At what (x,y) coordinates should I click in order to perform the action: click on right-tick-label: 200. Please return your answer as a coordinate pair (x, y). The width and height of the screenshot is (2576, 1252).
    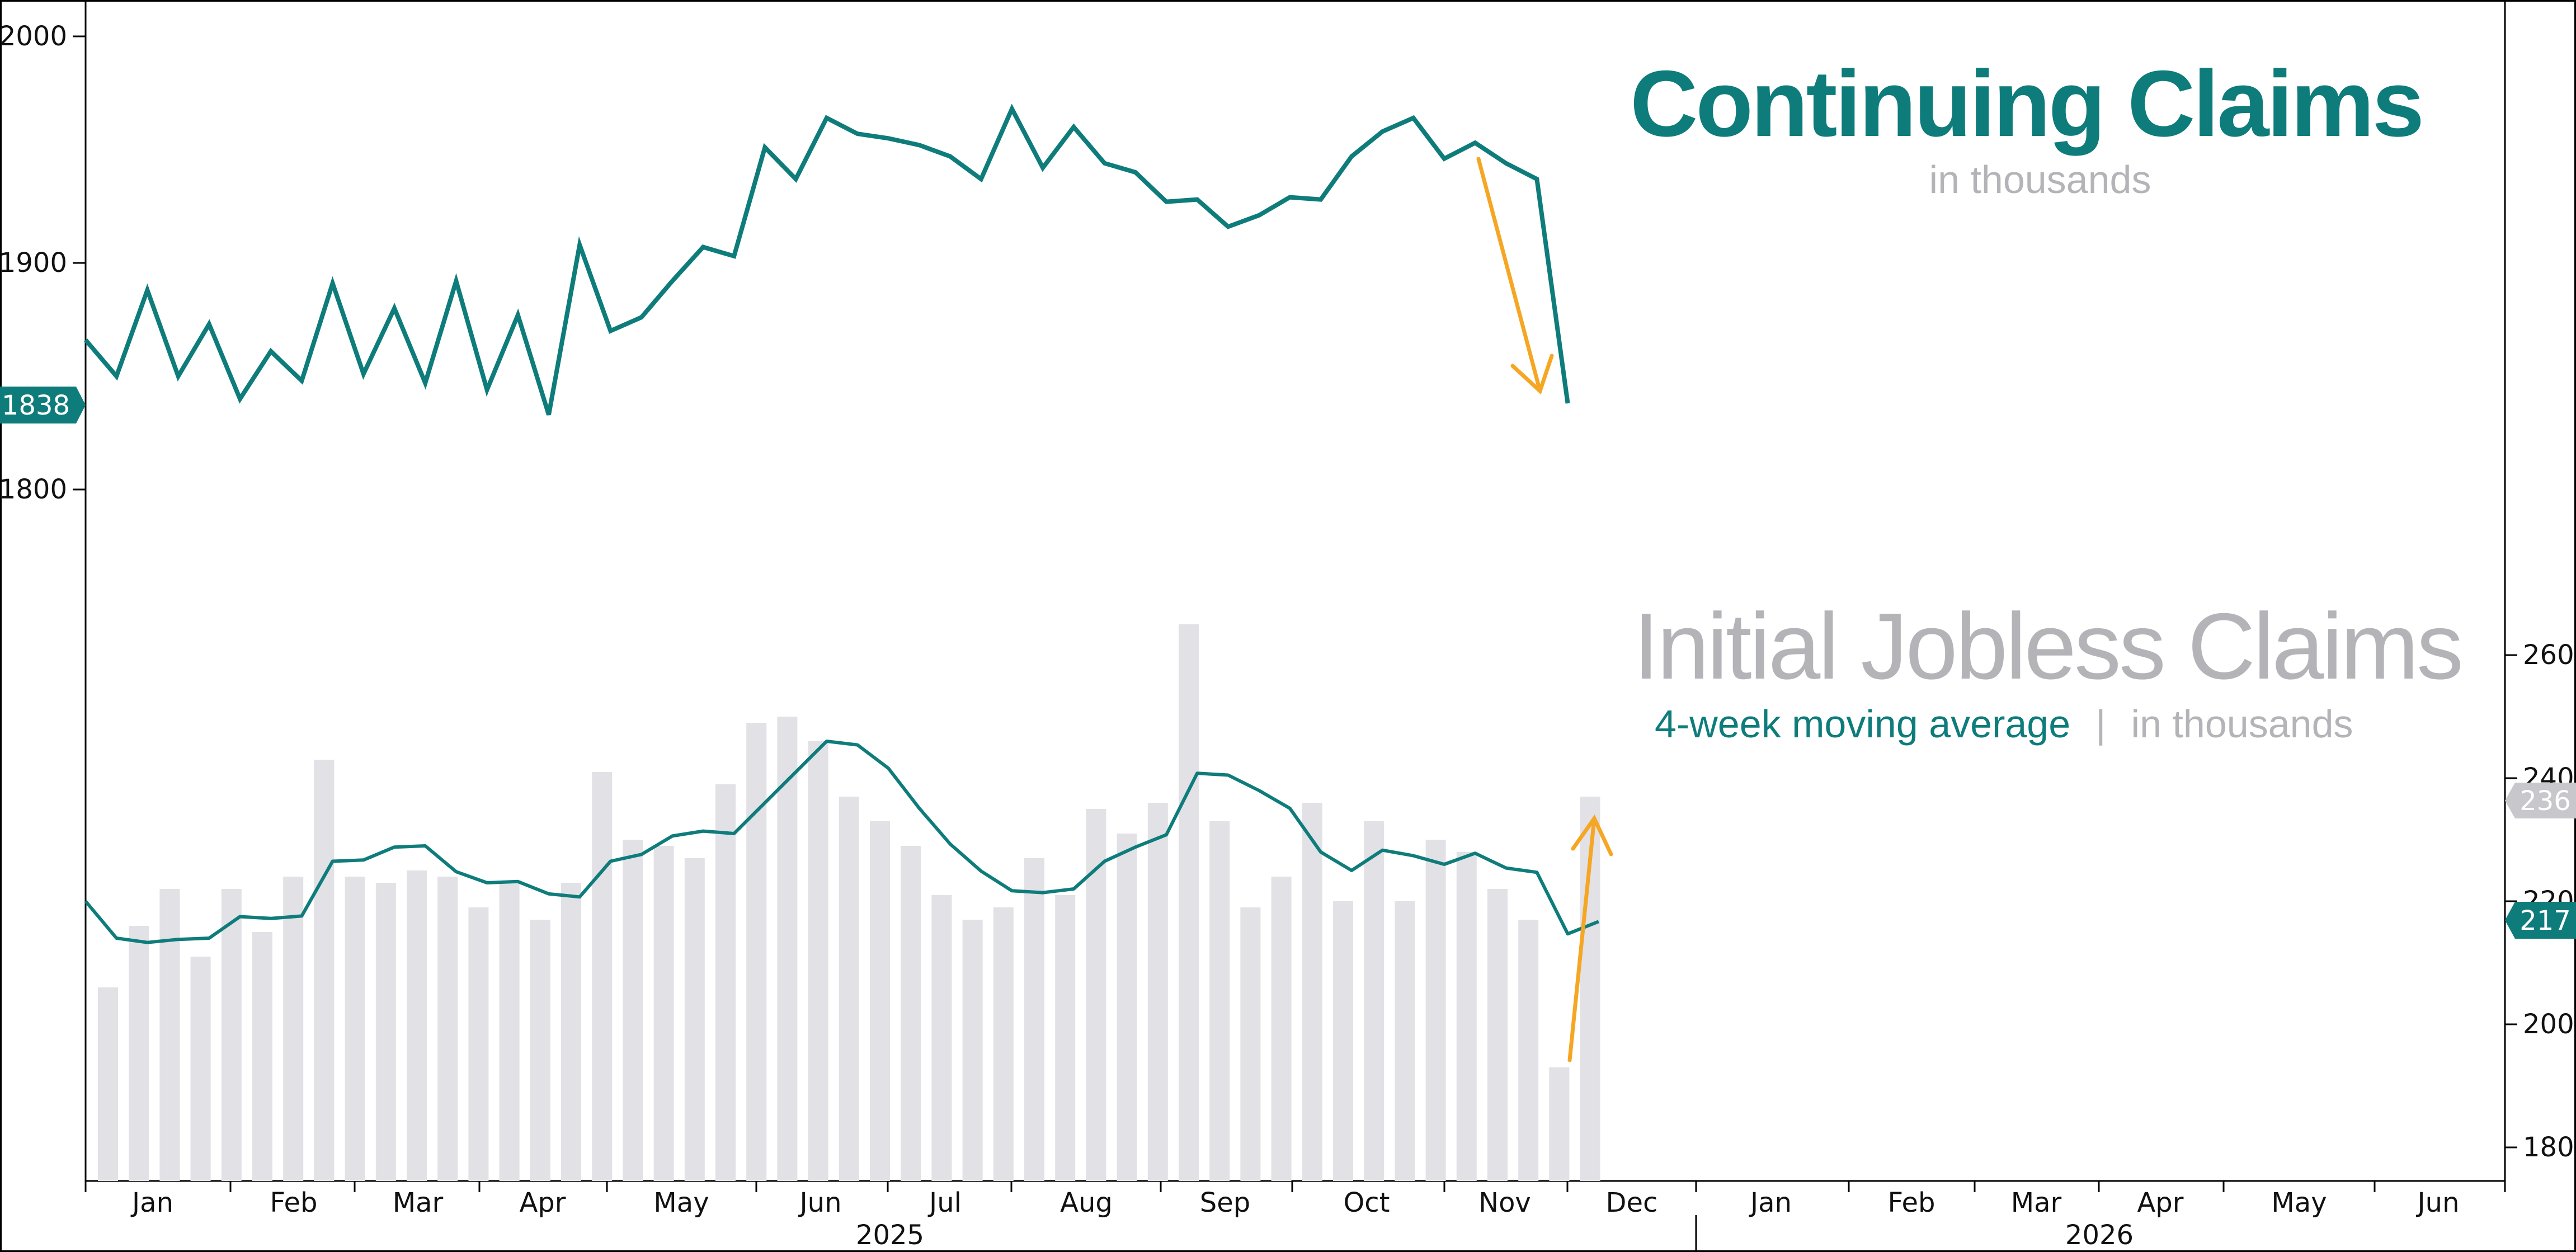
    Looking at the image, I should click on (2548, 1024).